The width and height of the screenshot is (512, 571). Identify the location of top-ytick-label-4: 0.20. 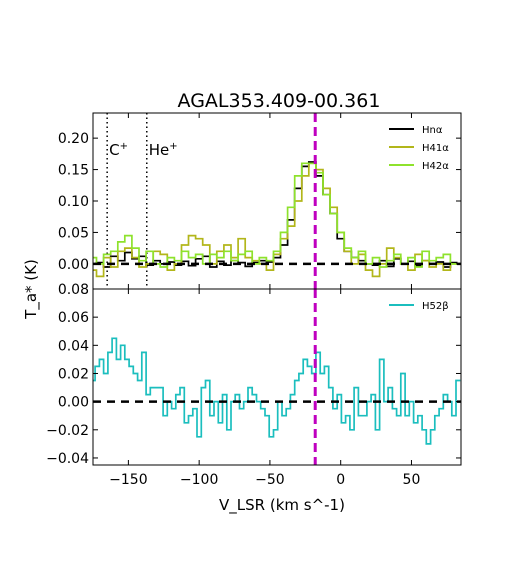
(73, 139).